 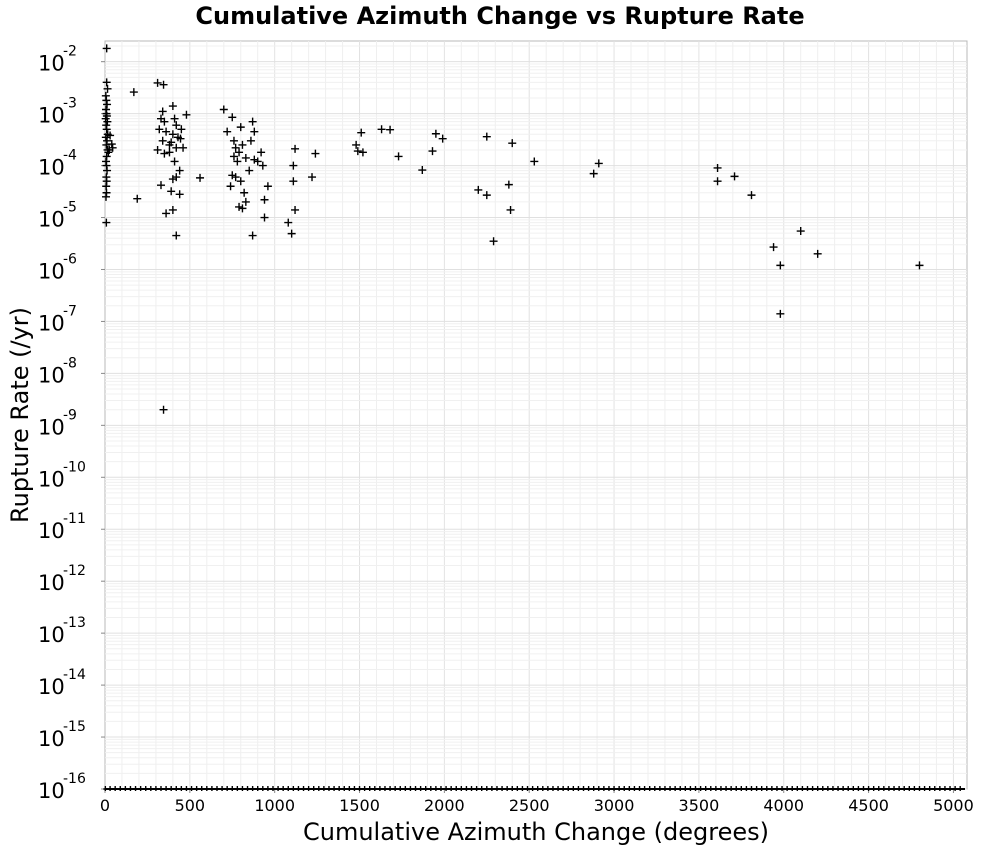 I want to click on x-tick-label: 500, so click(x=190, y=805).